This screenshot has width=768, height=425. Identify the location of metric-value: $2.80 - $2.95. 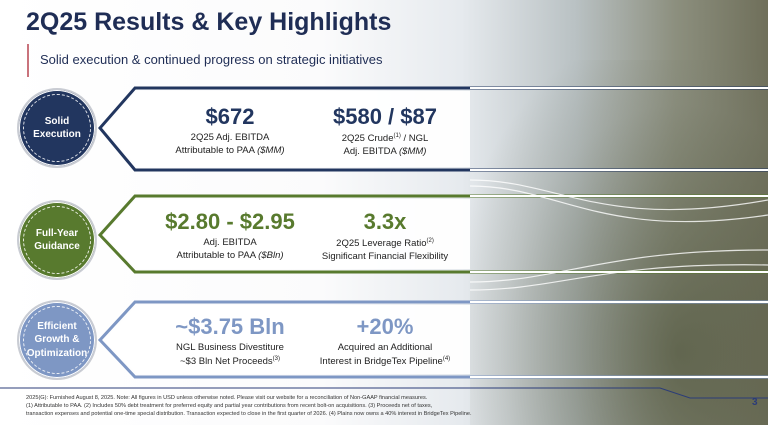
(230, 221).